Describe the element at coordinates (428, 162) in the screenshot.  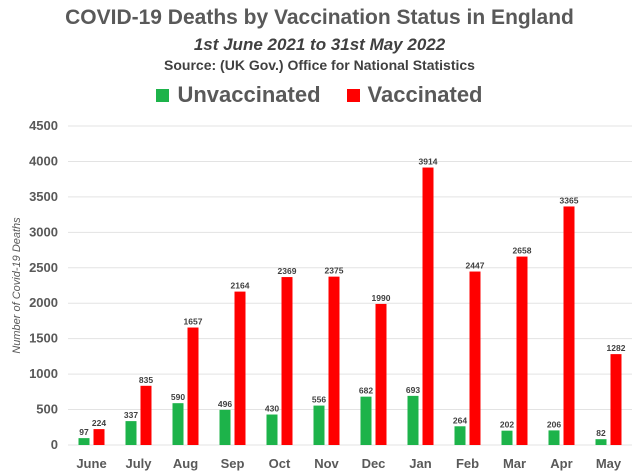
I see `data-label: 3914` at that location.